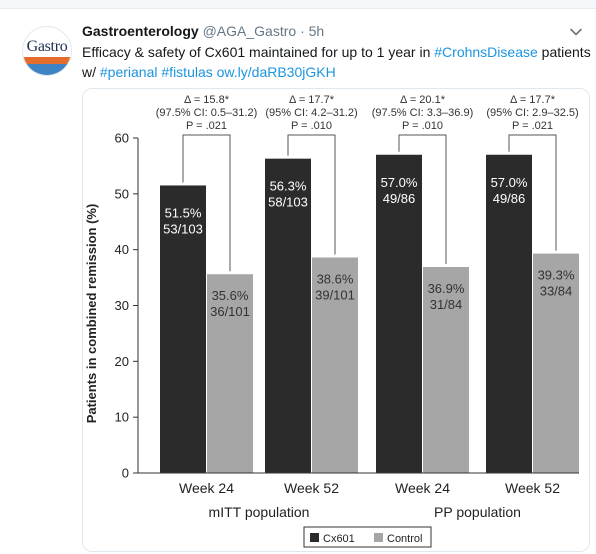 Image resolution: width=596 pixels, height=554 pixels. What do you see at coordinates (128, 72) in the screenshot?
I see `hashtag-perianal: #perianal` at bounding box center [128, 72].